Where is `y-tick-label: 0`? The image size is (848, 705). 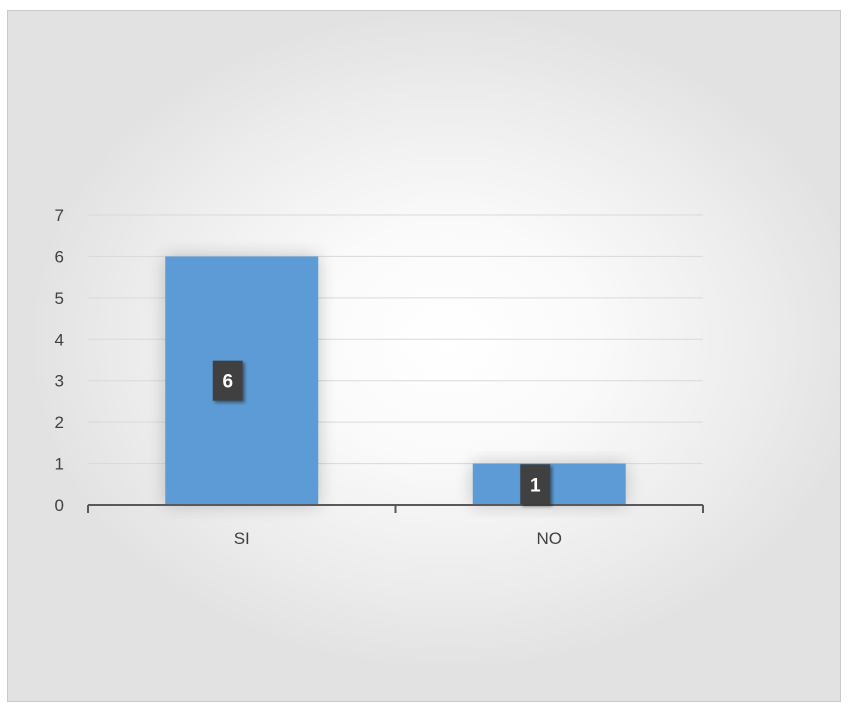
y-tick-label: 0 is located at coordinates (59, 505).